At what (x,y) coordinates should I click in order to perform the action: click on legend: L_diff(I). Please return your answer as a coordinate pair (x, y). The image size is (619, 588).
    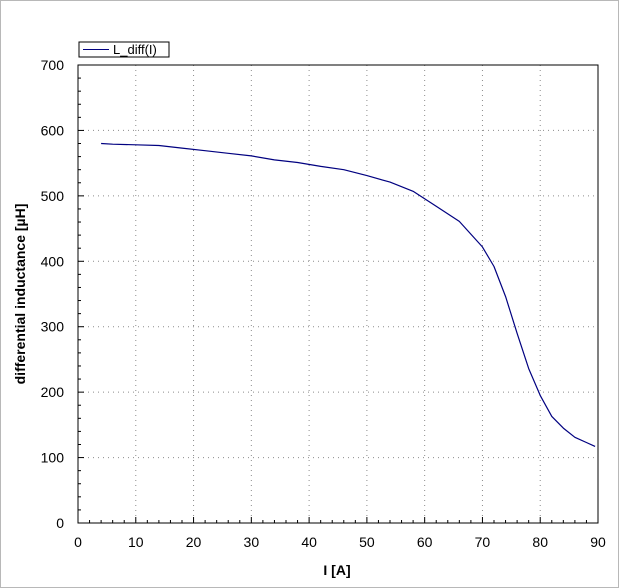
    Looking at the image, I should click on (124, 49).